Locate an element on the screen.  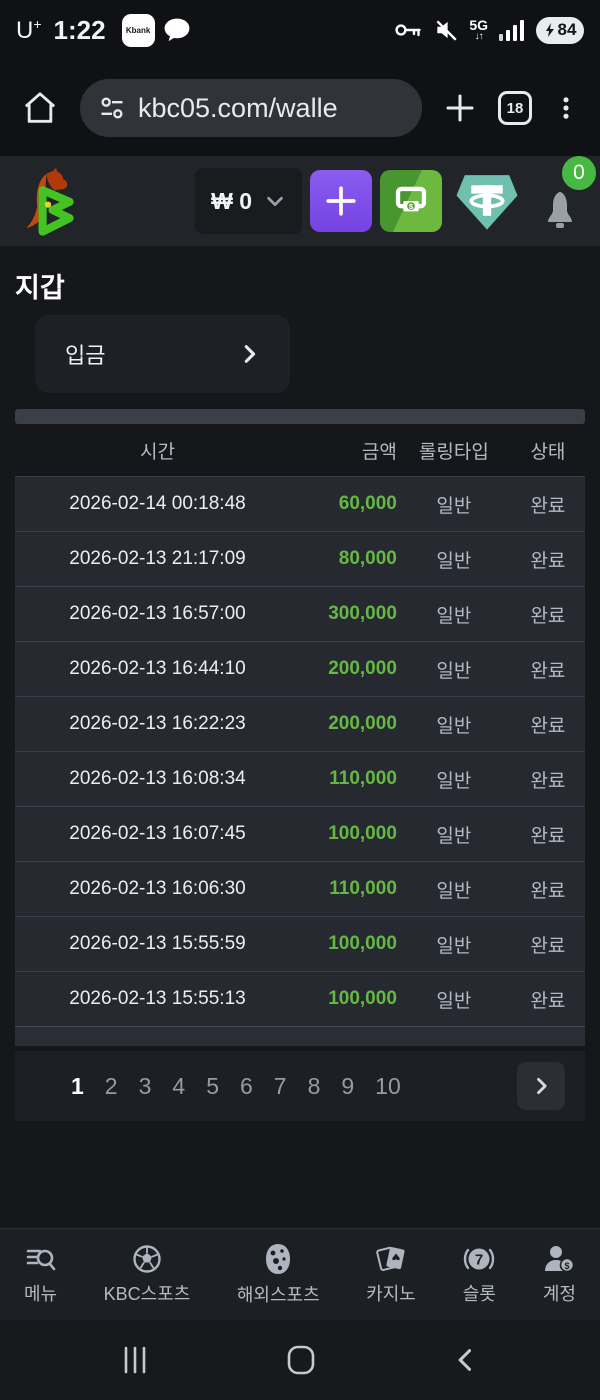
page-8: 8 is located at coordinates (314, 1085).